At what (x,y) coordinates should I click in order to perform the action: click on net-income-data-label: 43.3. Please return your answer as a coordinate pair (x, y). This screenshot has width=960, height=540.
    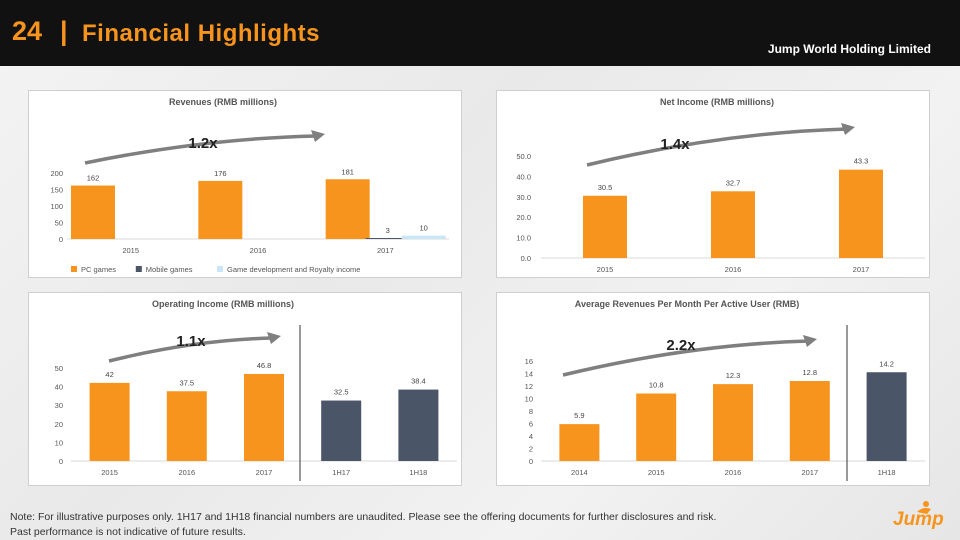
    Looking at the image, I should click on (861, 161).